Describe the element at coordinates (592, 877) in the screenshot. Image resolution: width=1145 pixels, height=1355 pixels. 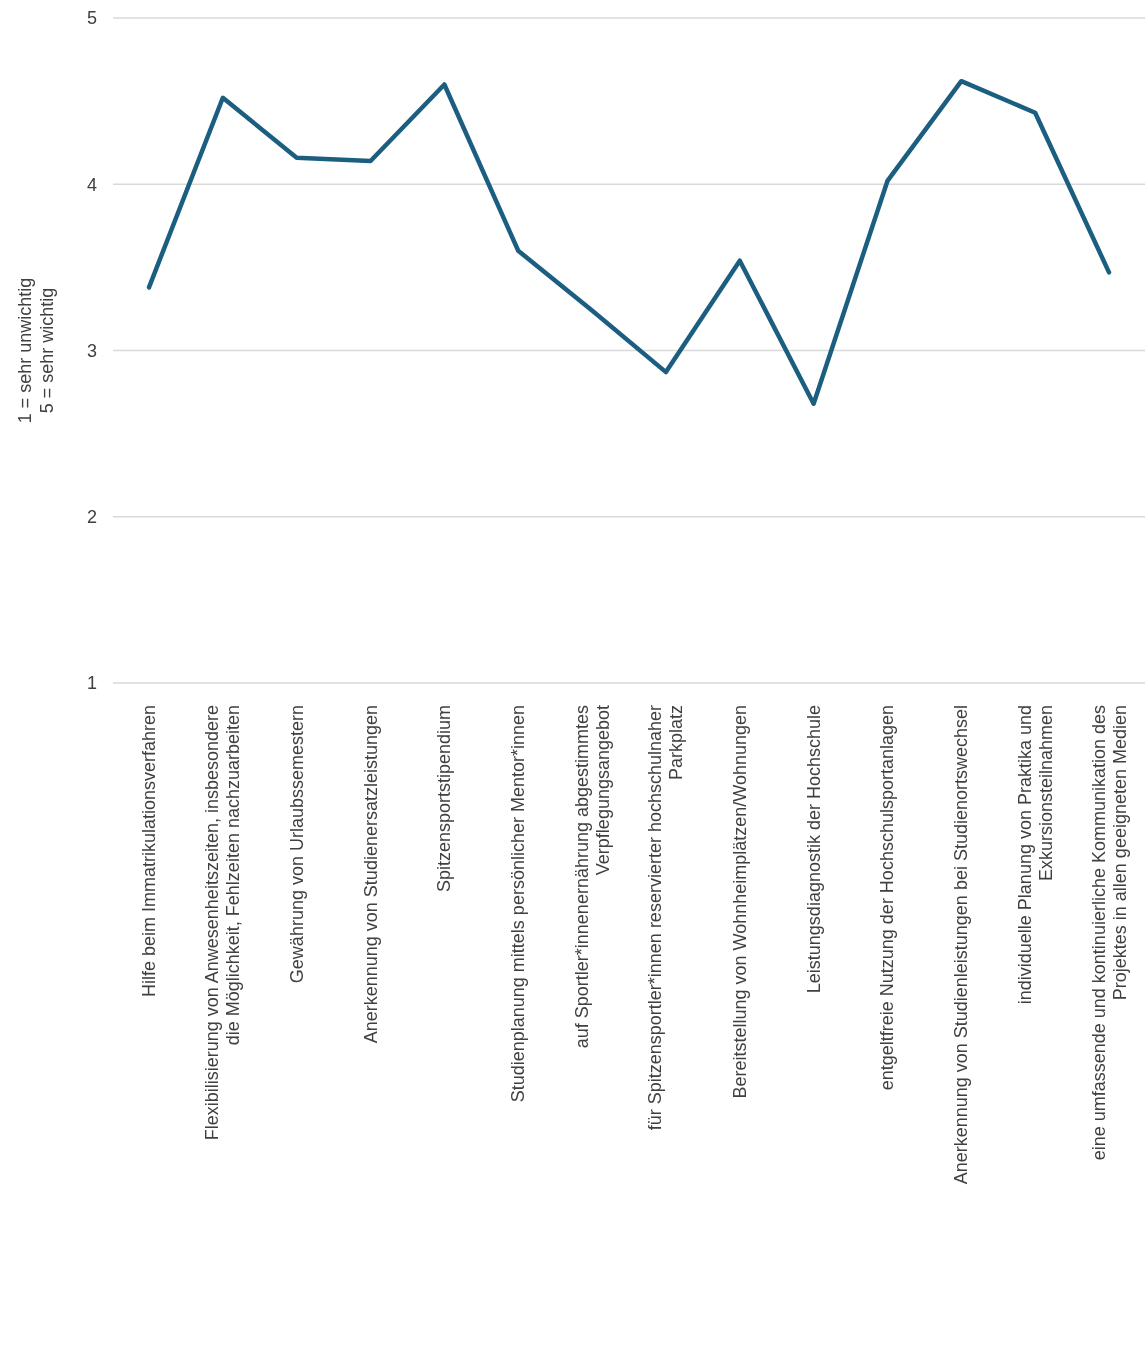
I see `x-tick-label: auf Sportler*innenernährung abgestimmtes Verpflegungsangebot` at that location.